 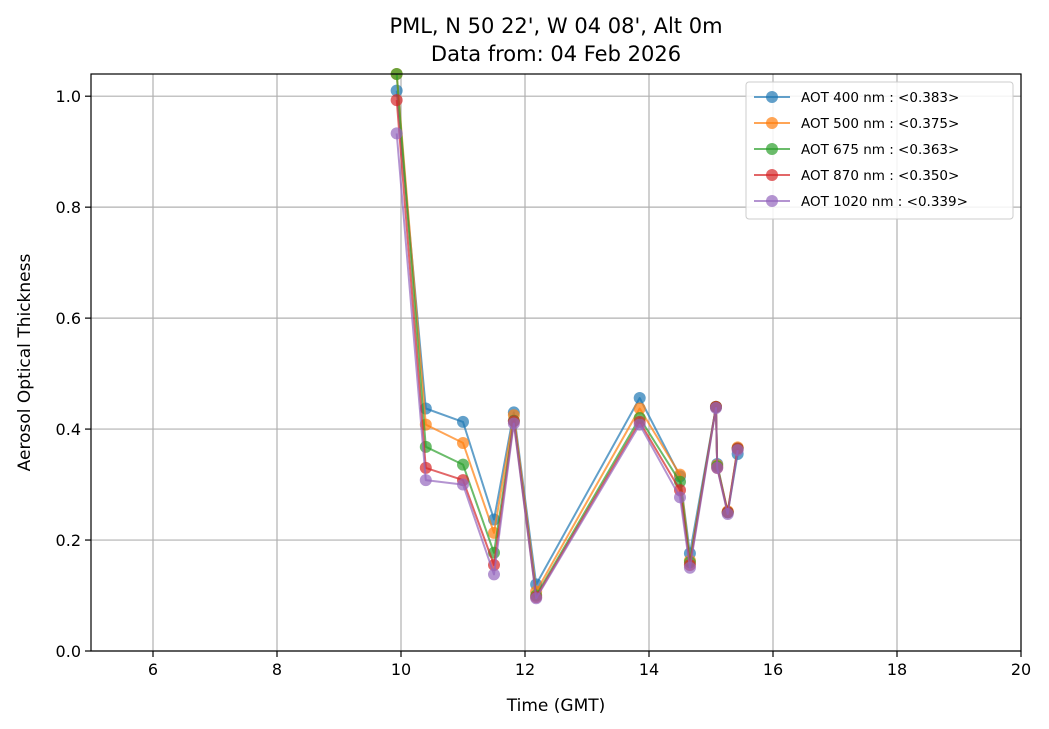 I want to click on legend-label: AOT 500 nm : <0.375>, so click(x=880, y=124).